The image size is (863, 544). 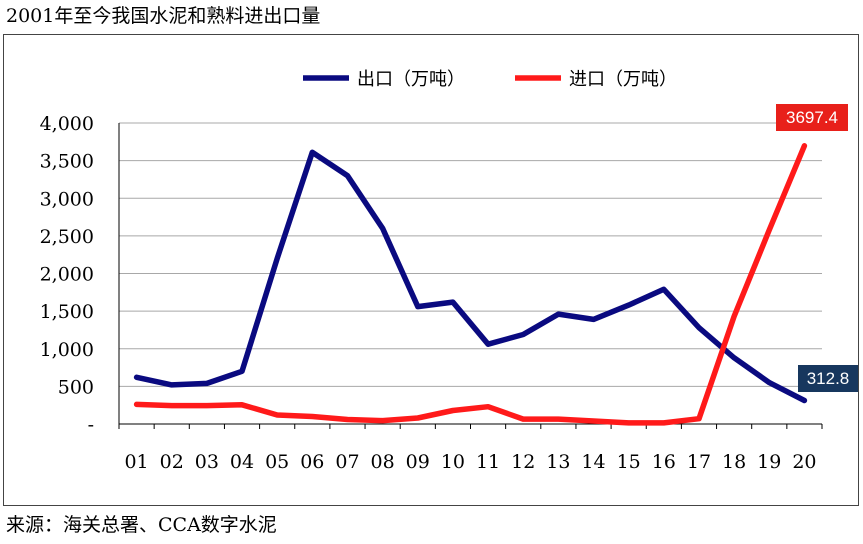 I want to click on x-tick-label: 06, so click(x=312, y=462).